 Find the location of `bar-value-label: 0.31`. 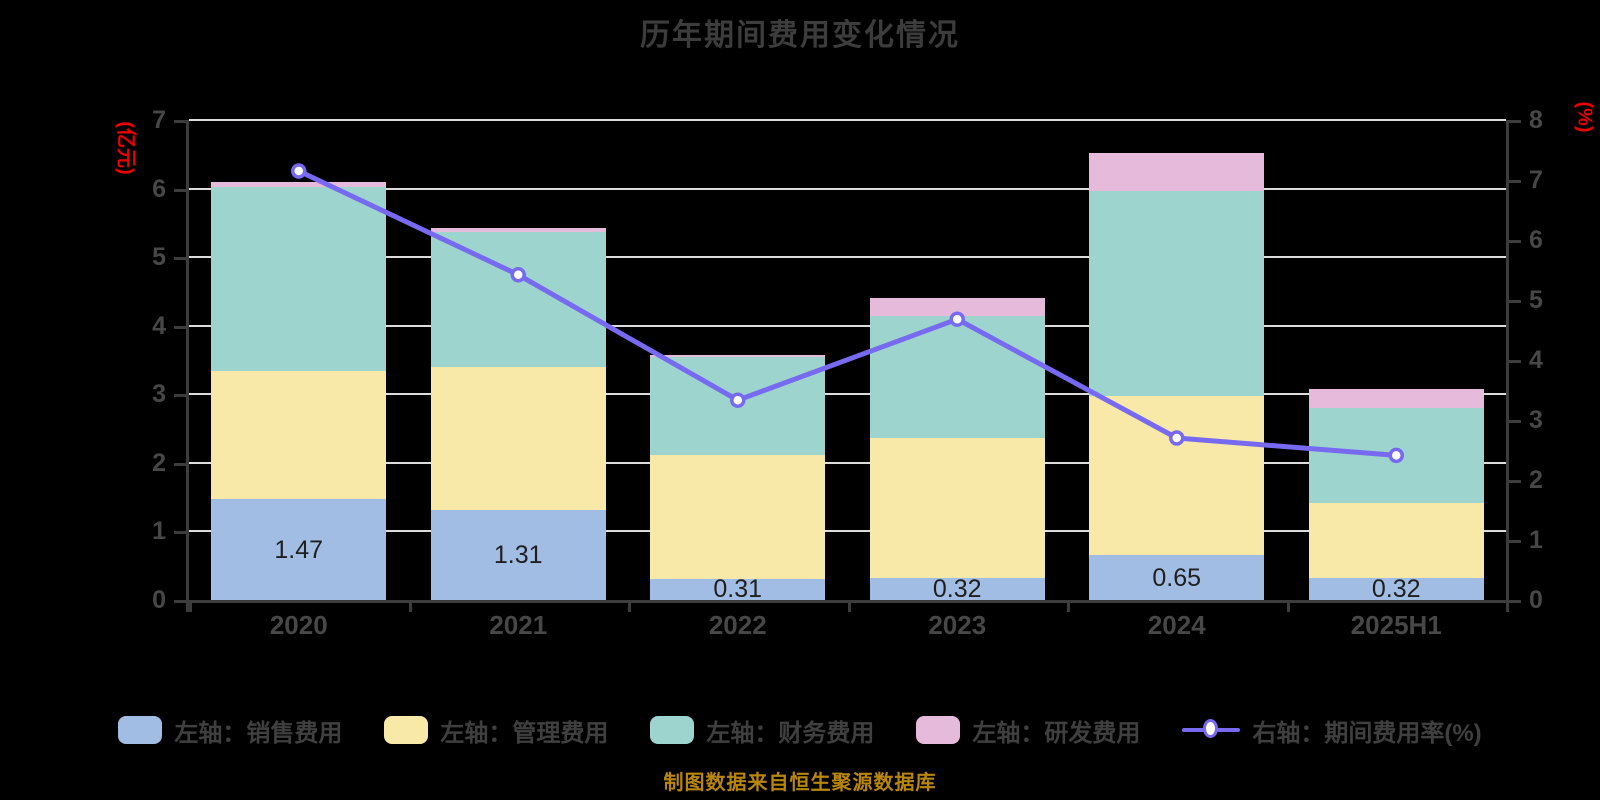

bar-value-label: 0.31 is located at coordinates (738, 589).